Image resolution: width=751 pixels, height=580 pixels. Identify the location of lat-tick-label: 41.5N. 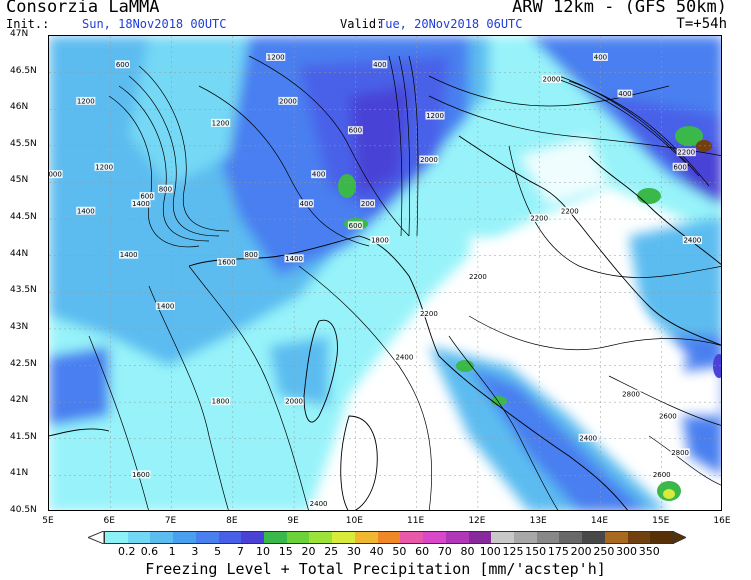
(23, 436).